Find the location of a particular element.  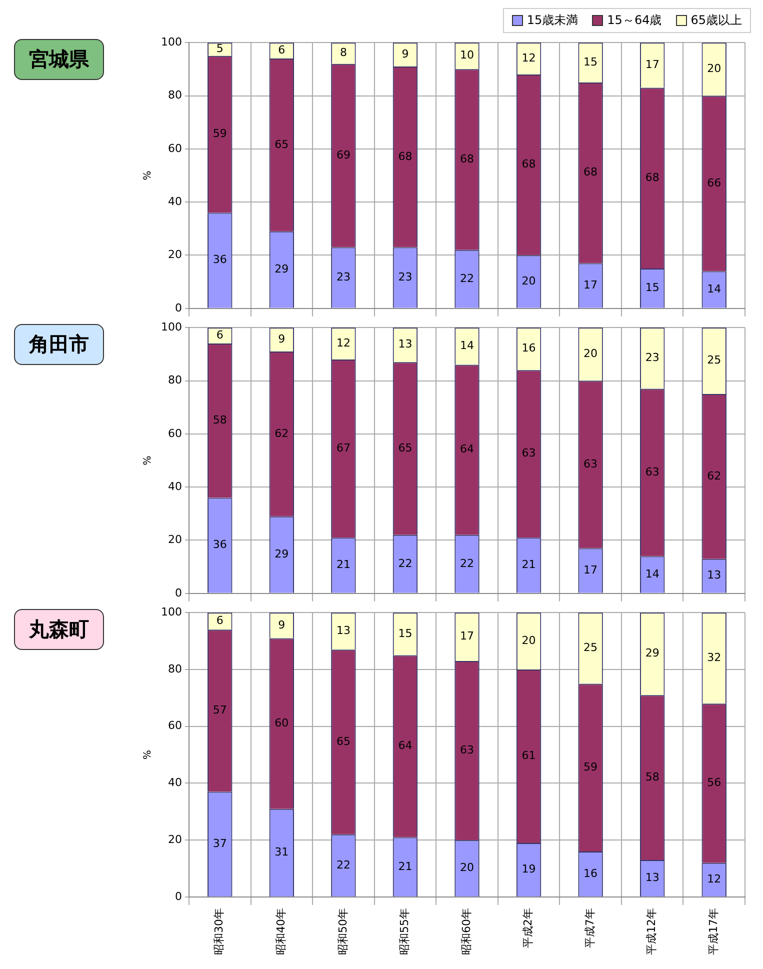

data-label: 66 is located at coordinates (714, 183).